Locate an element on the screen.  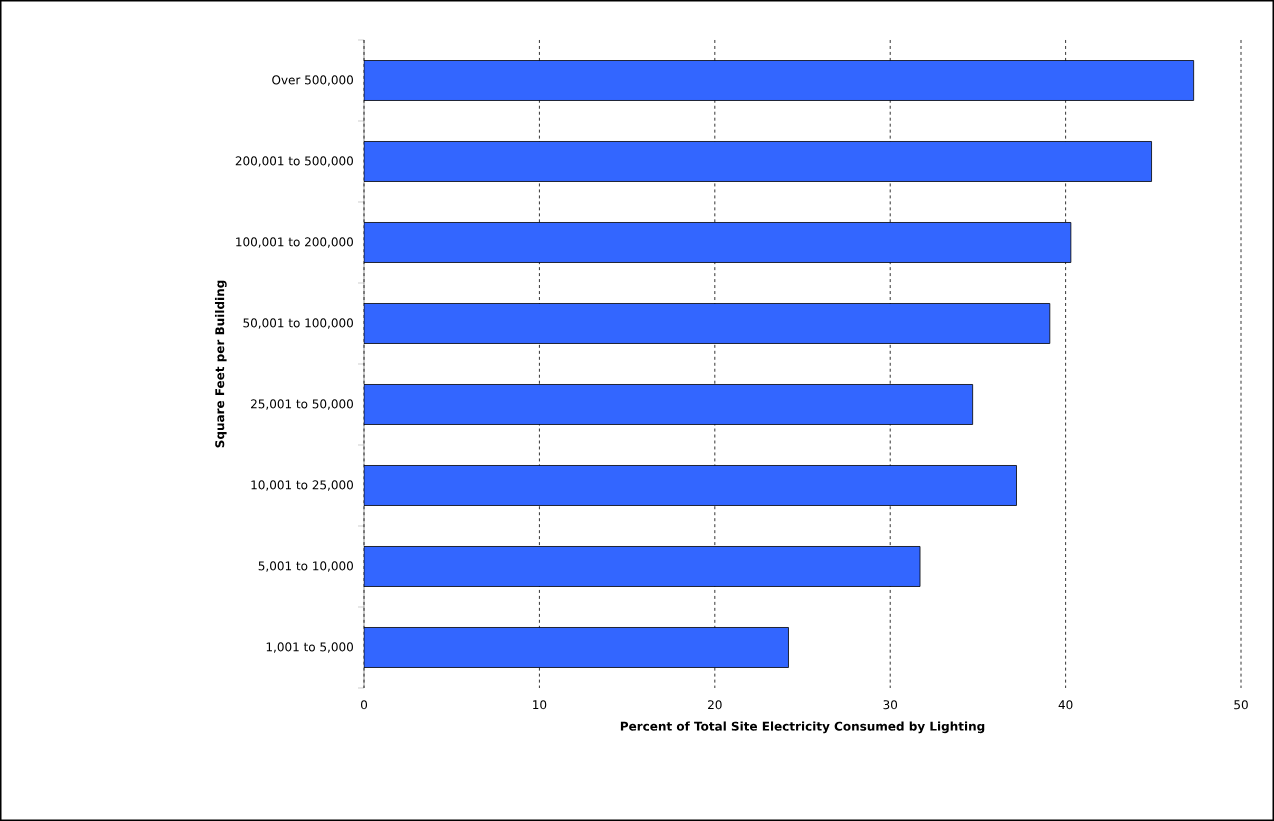
y-tick-label: 25,001 to 50,000 is located at coordinates (302, 404).